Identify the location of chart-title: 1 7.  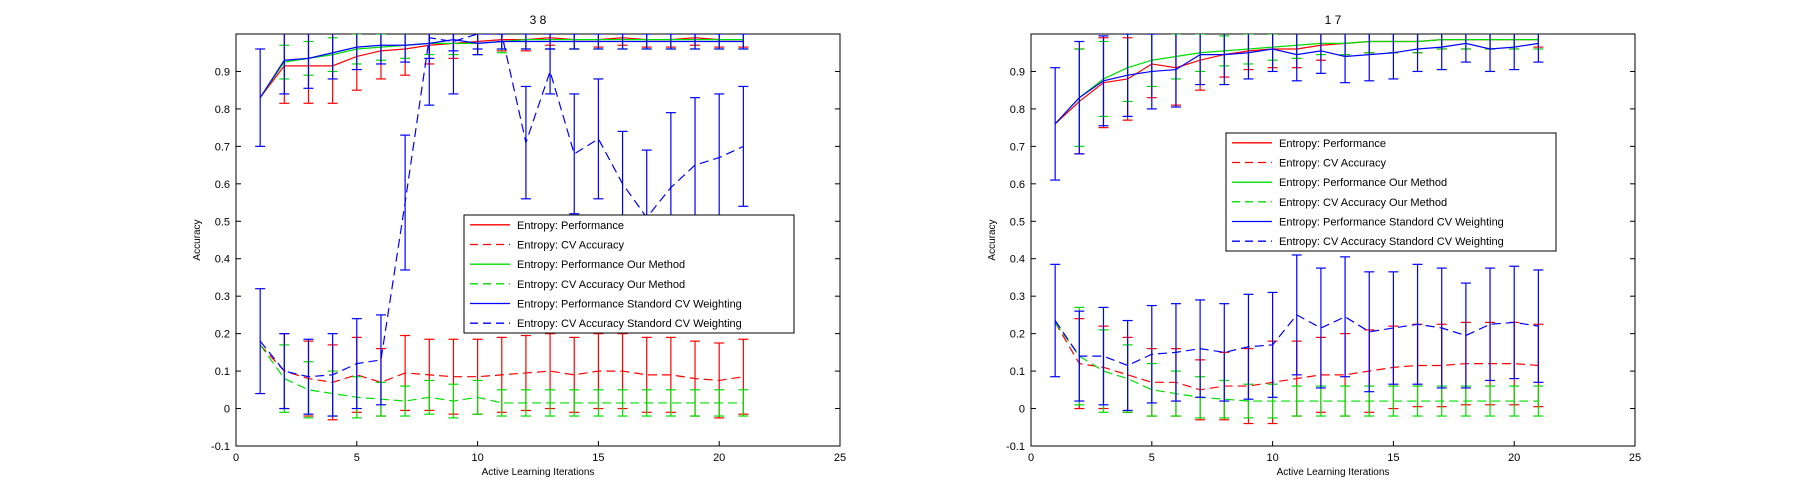
(1333, 20).